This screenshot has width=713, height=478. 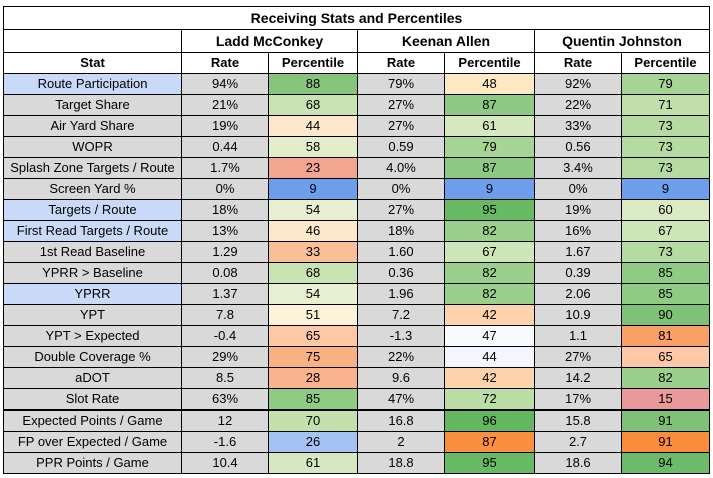 I want to click on percentile-cell: 46, so click(x=313, y=231).